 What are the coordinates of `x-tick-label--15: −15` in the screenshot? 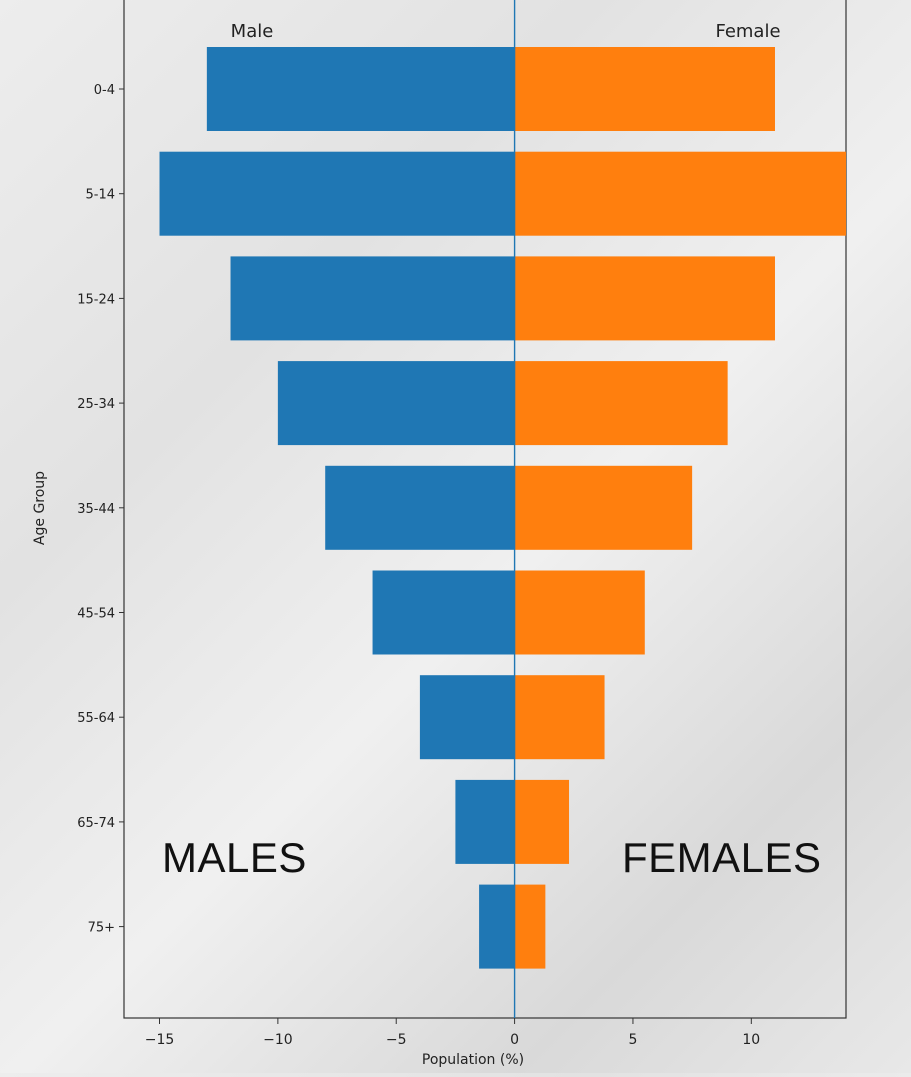 It's located at (160, 1040).